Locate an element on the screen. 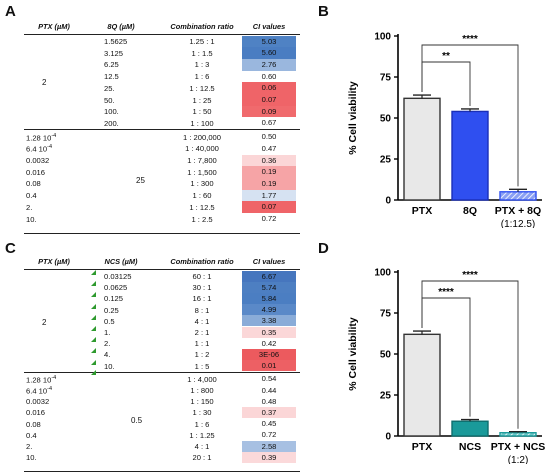  x-tick-sublabel: (1:12.5) is located at coordinates (518, 223).